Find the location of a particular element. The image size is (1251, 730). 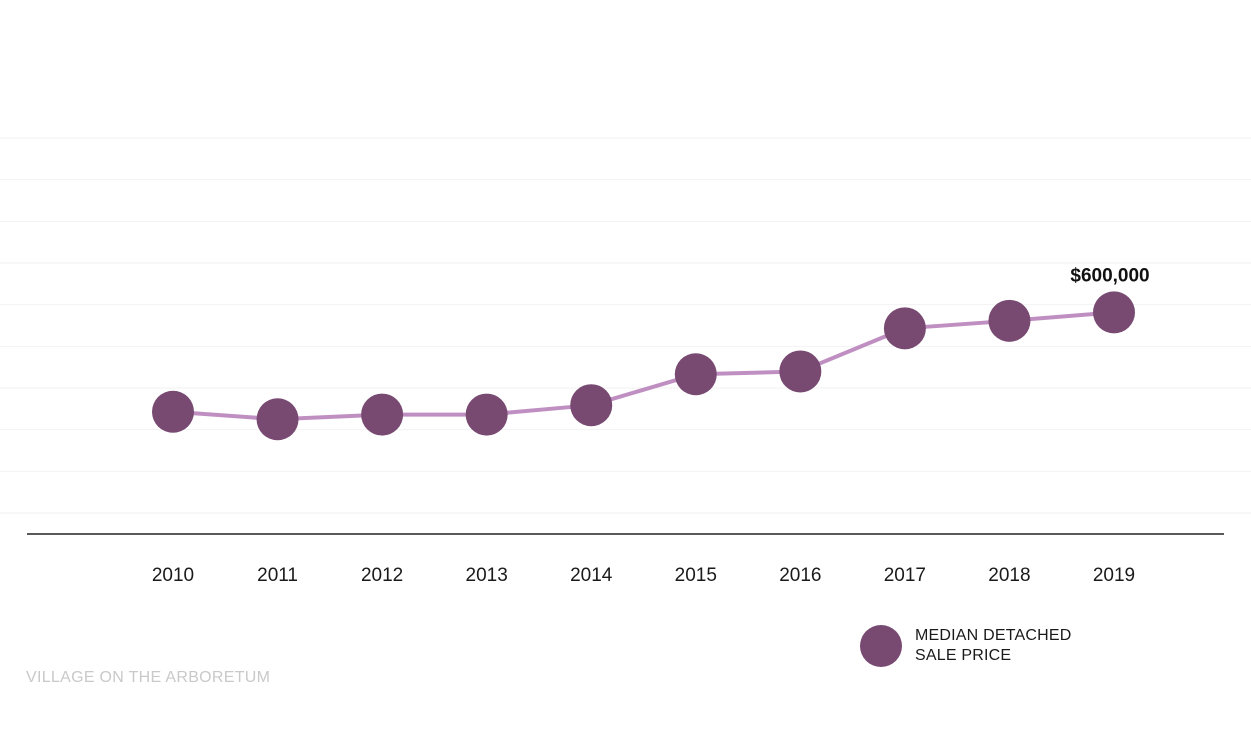

x-tick-label-2012: 2012 is located at coordinates (382, 575).